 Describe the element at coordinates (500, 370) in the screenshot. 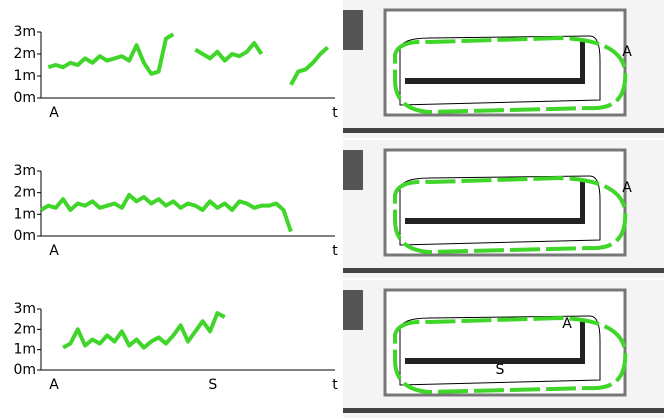

I see `map-label: S` at that location.